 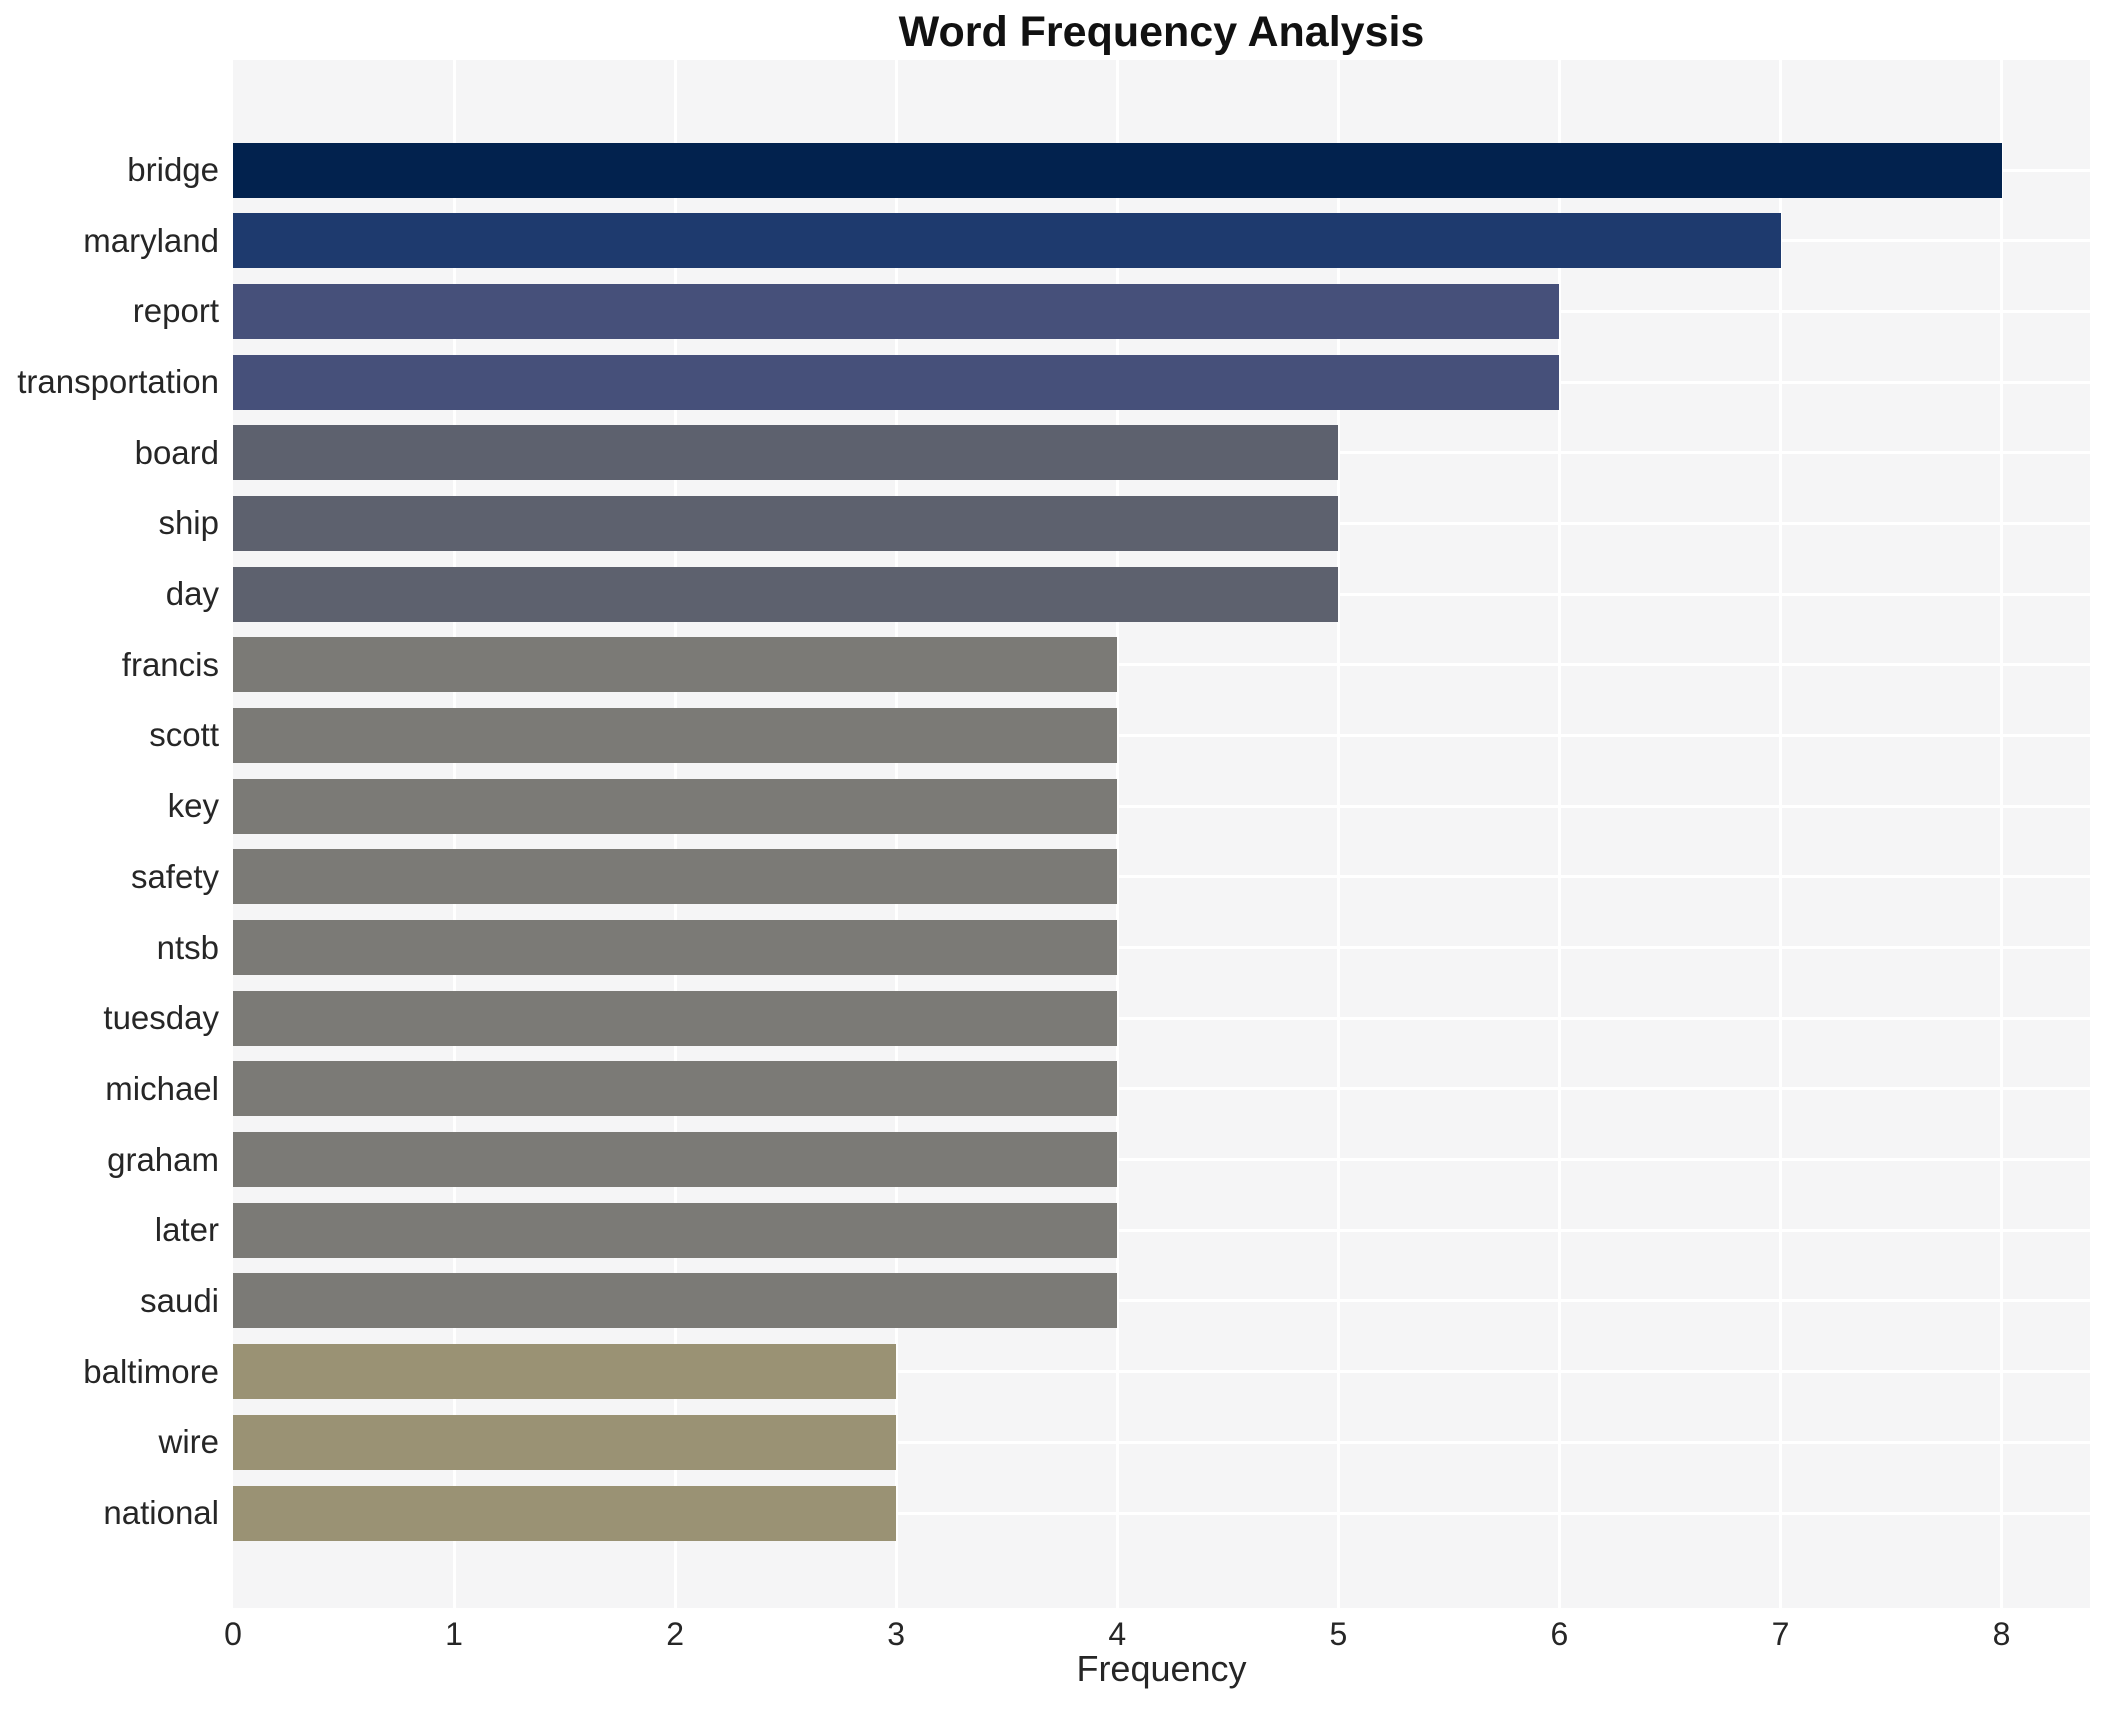 I want to click on bar-scott, so click(x=675, y=735).